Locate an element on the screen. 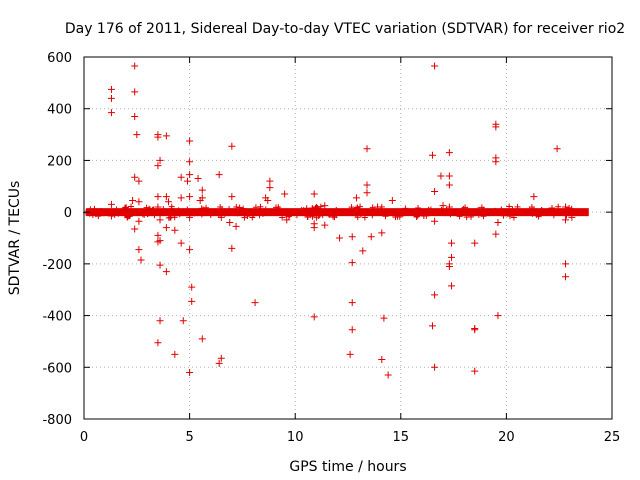  y-tick-label: 200 is located at coordinates (59, 161).